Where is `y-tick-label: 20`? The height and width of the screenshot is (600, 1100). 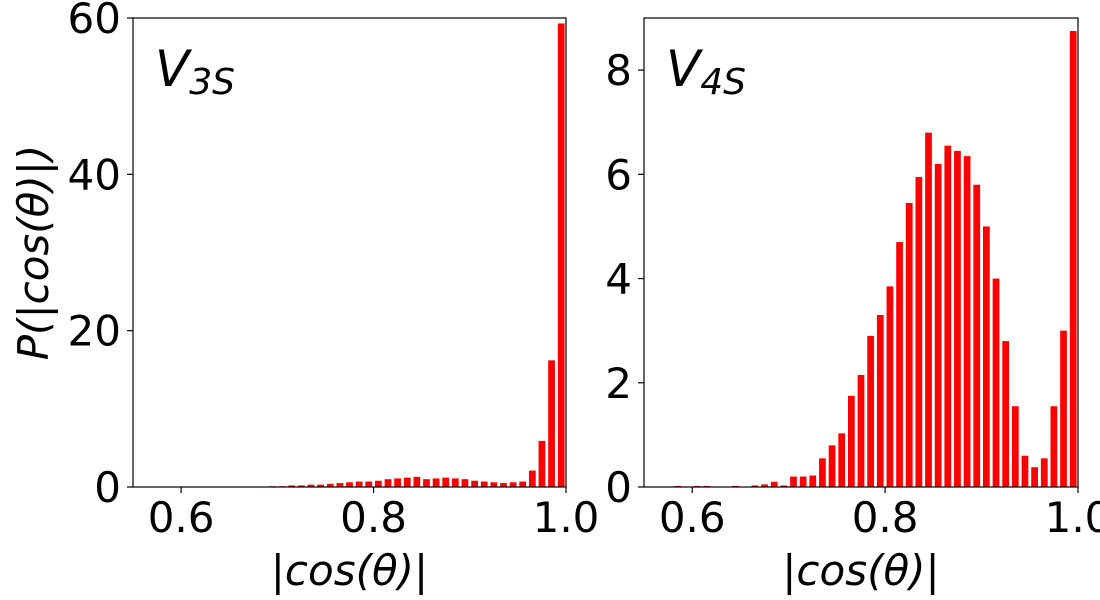 y-tick-label: 20 is located at coordinates (94, 331).